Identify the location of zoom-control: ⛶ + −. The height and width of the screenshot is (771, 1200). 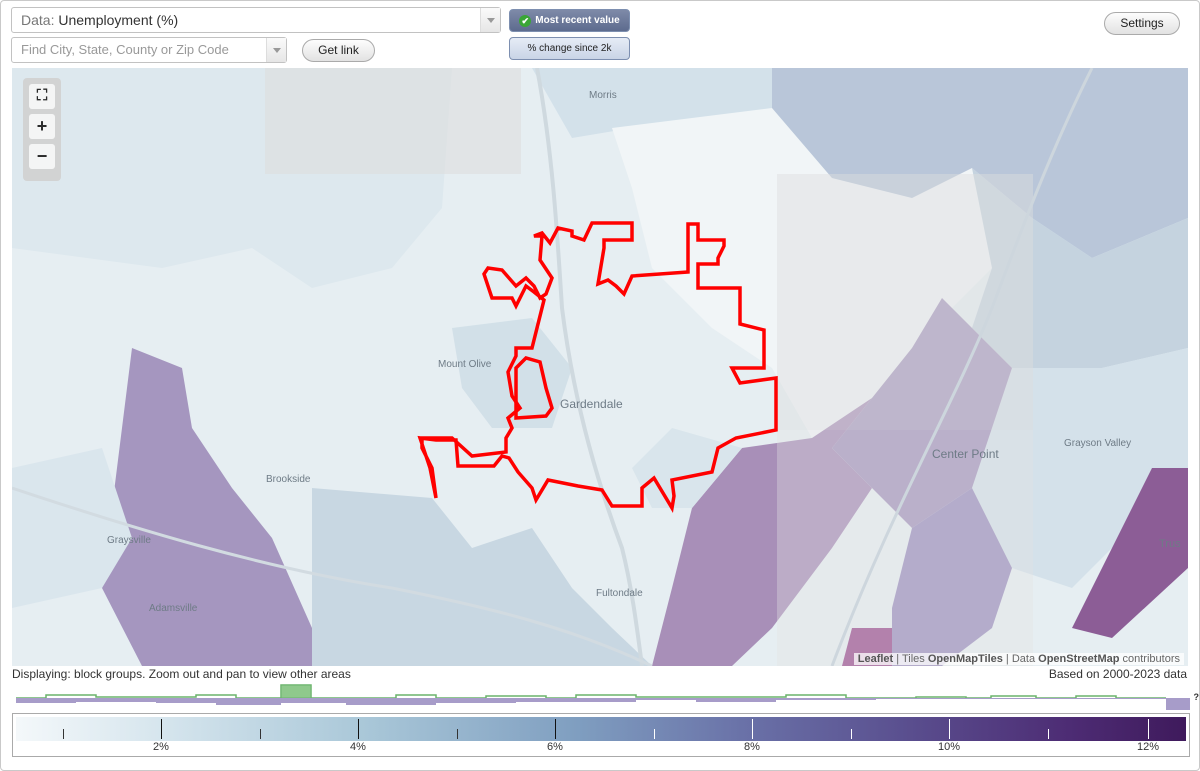
(42, 129).